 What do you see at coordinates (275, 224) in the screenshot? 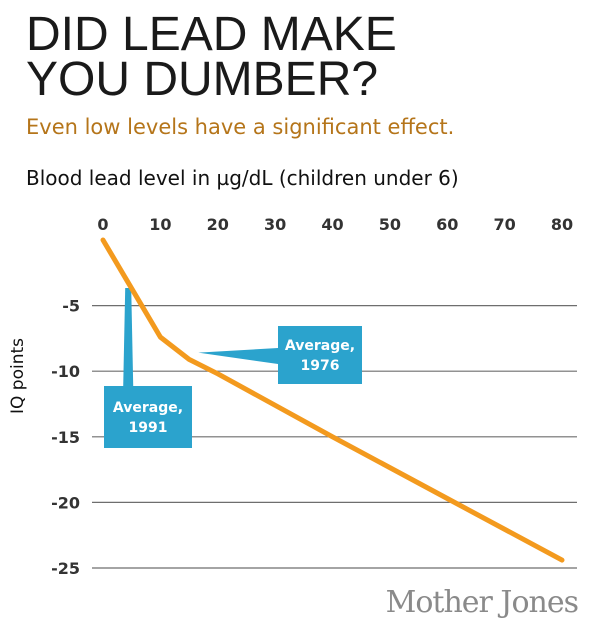
I see `x-tick-label: 30` at bounding box center [275, 224].